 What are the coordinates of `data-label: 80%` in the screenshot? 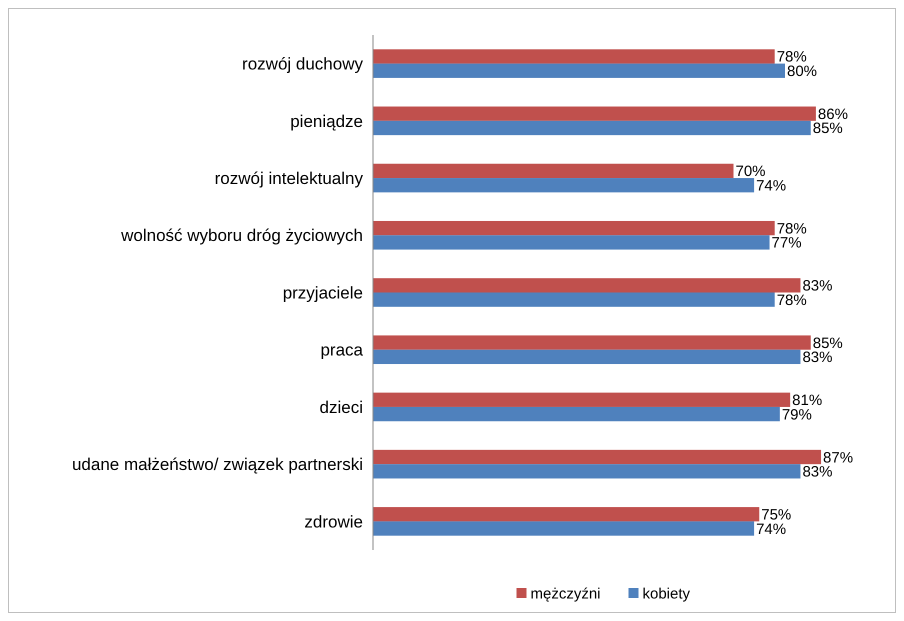 It's located at (802, 71).